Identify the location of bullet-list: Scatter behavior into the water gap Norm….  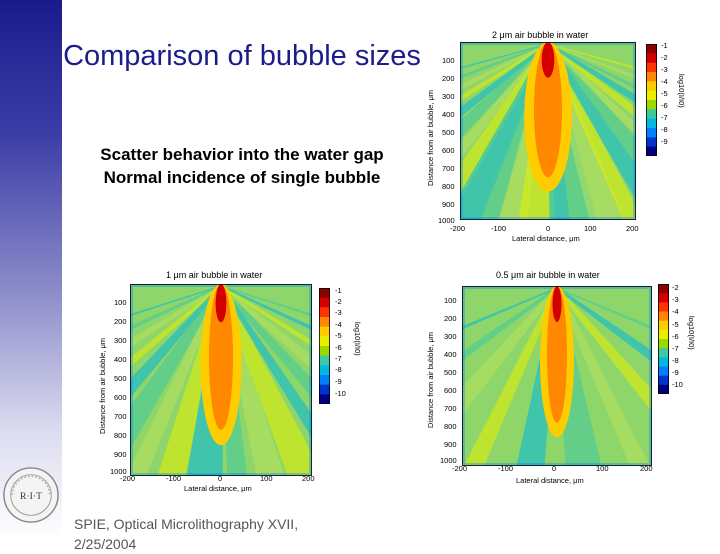
(242, 166).